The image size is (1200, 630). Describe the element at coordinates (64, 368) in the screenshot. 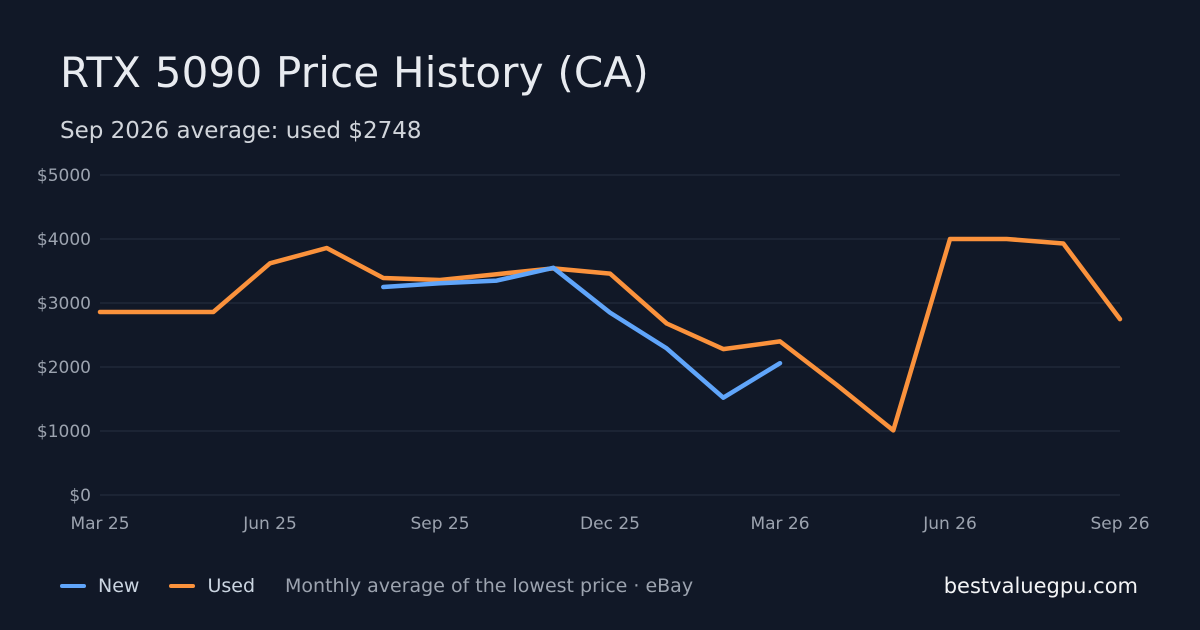

I see `y-tick-label: $2000` at that location.